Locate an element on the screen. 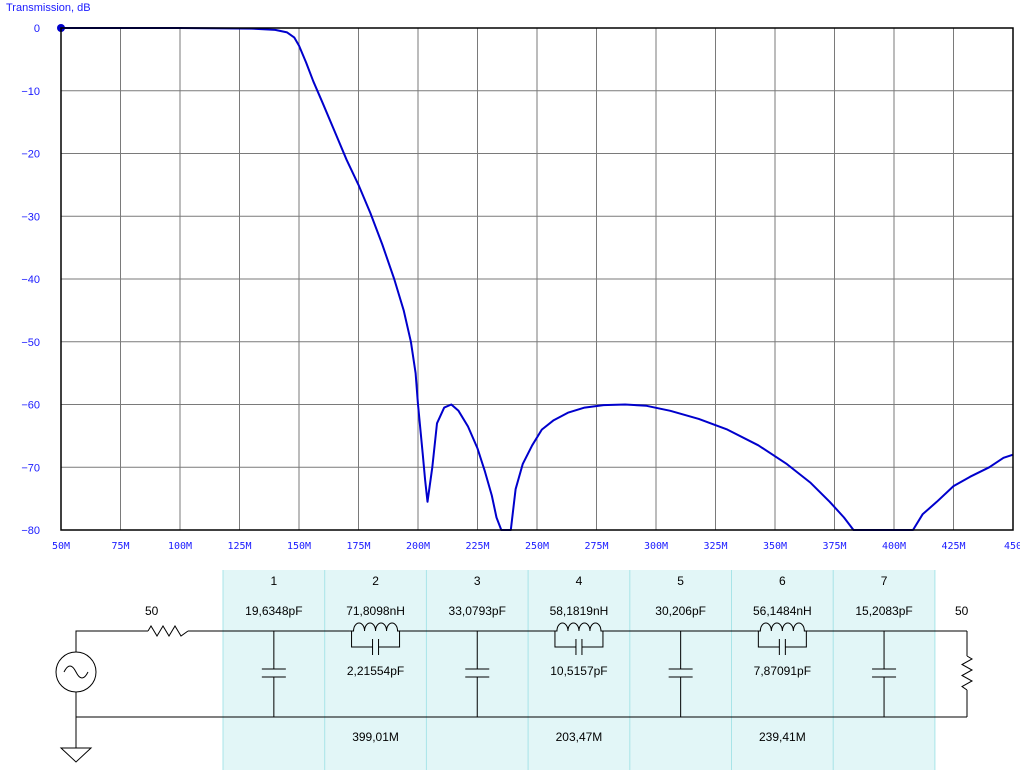 Image resolution: width=1020 pixels, height=770 pixels. component-value-top: 33,0793pF is located at coordinates (477, 611).